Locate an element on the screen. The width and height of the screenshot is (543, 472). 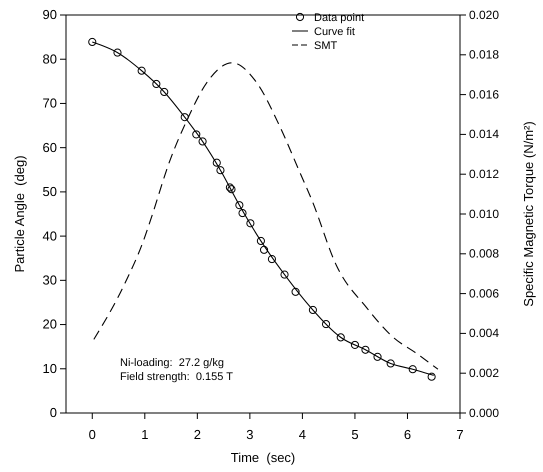
y-tick-label: 60 is located at coordinates (49, 147).